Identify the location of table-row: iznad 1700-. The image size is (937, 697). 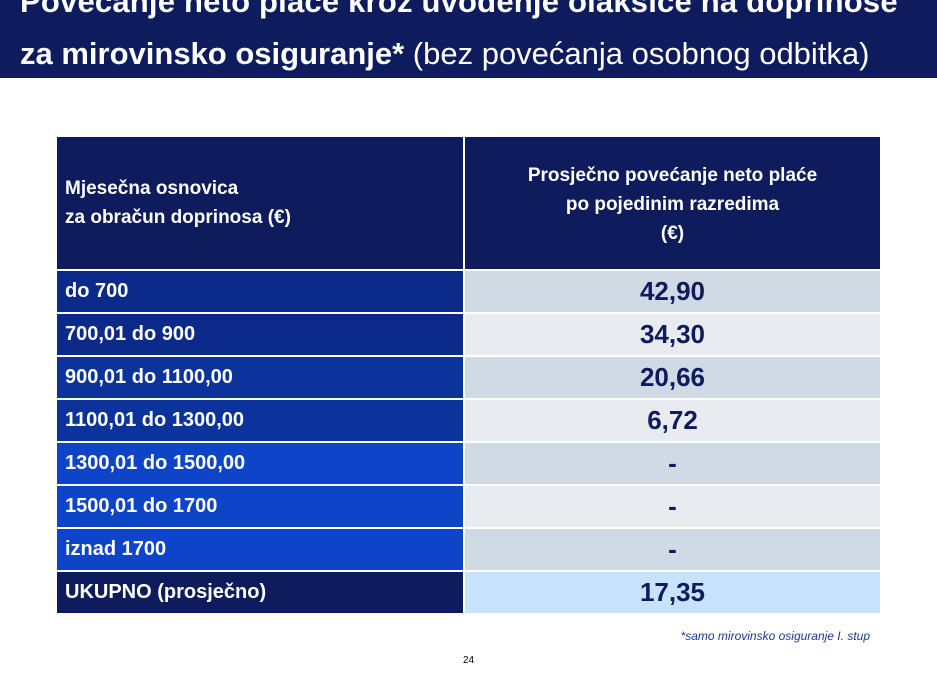
(468, 549).